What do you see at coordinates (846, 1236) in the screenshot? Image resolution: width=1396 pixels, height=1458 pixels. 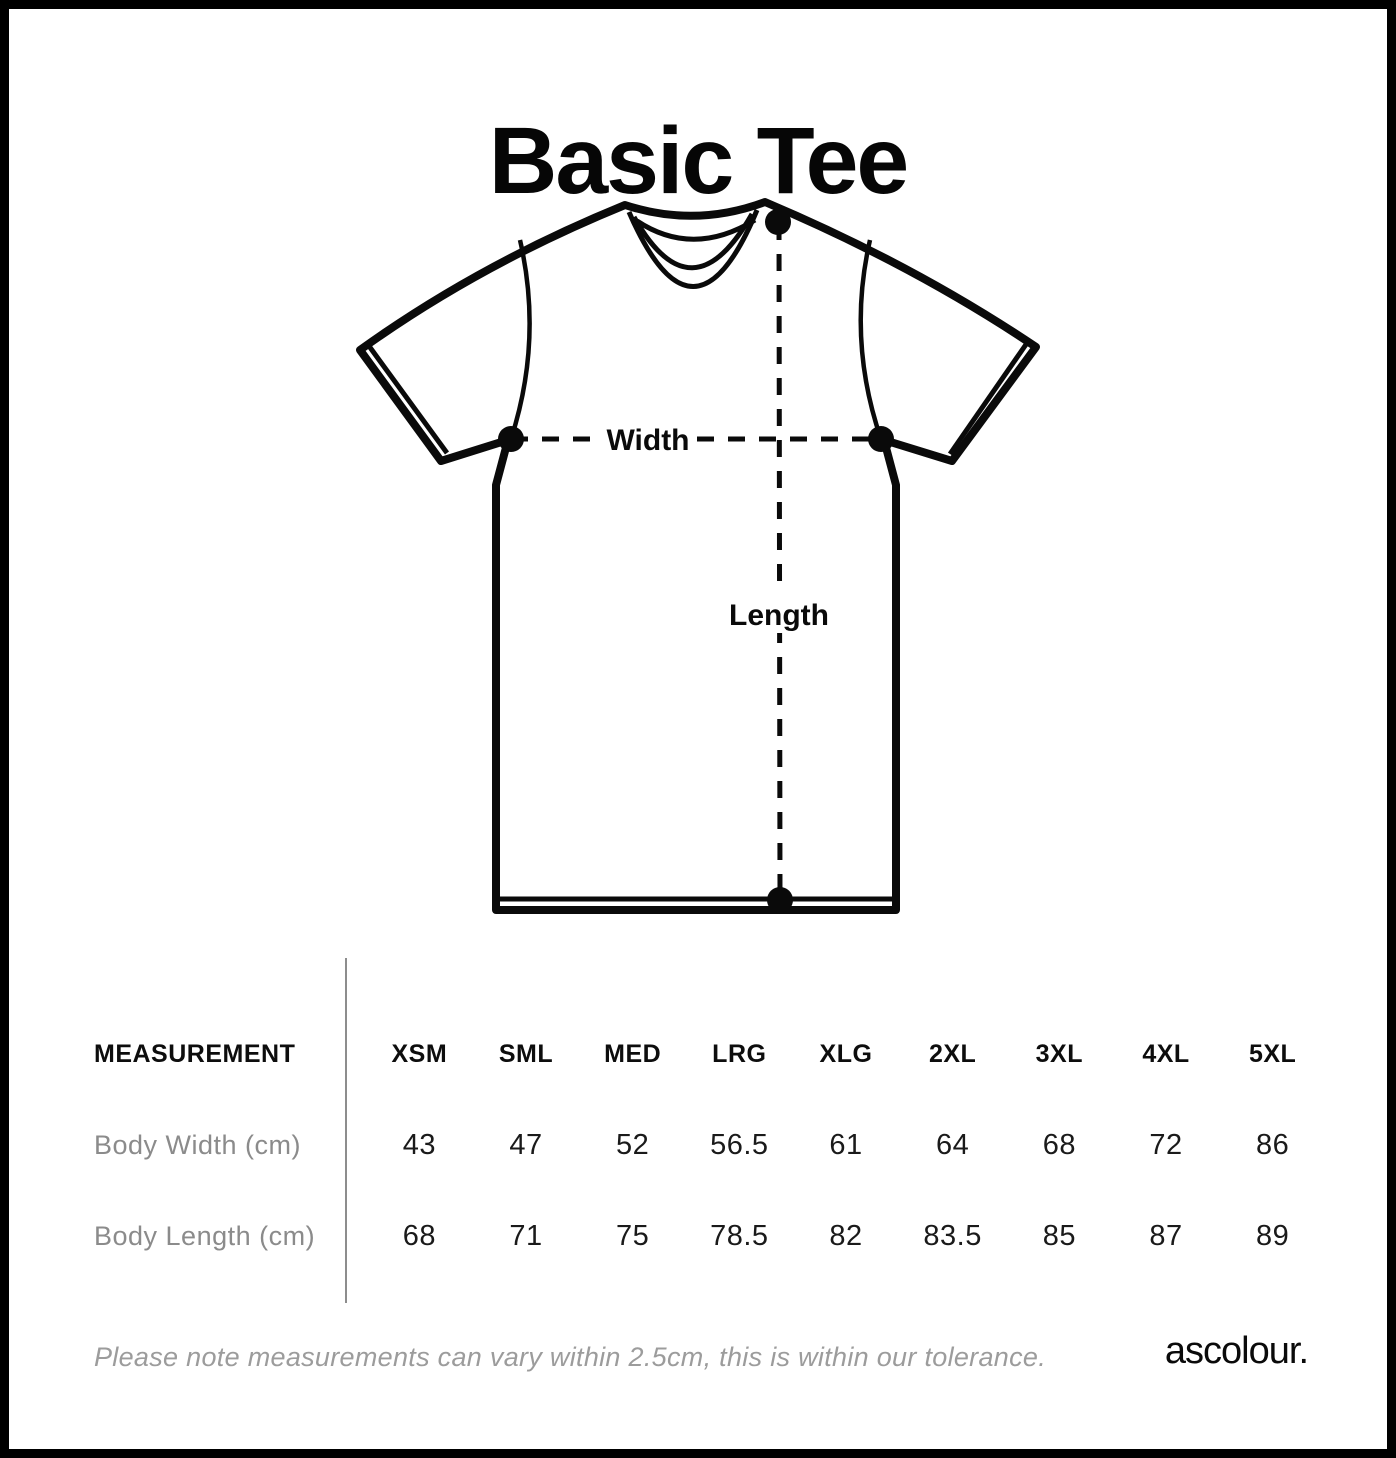 I see `body-length-xlg: 82` at bounding box center [846, 1236].